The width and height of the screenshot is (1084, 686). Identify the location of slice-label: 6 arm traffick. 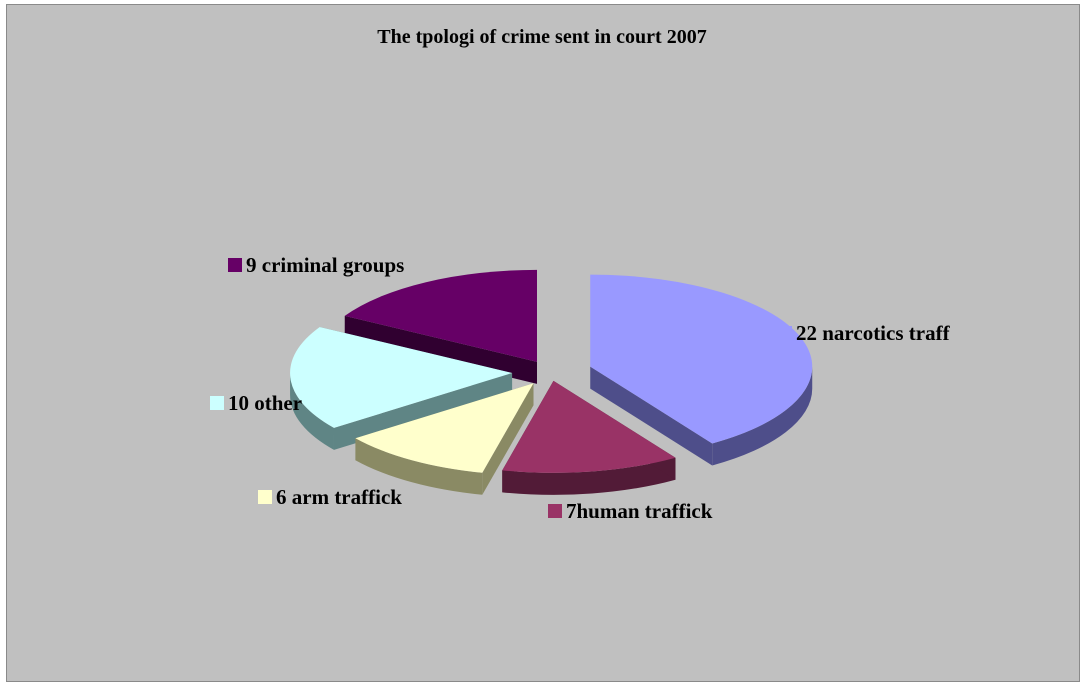
(330, 497).